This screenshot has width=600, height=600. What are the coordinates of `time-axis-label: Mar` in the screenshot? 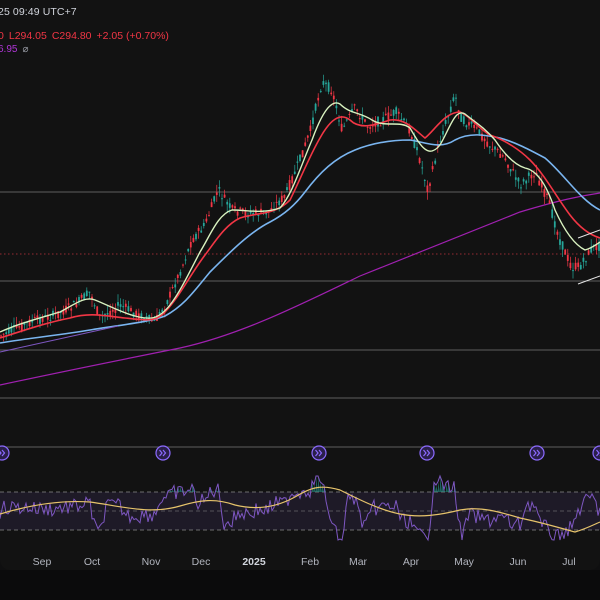 It's located at (358, 562).